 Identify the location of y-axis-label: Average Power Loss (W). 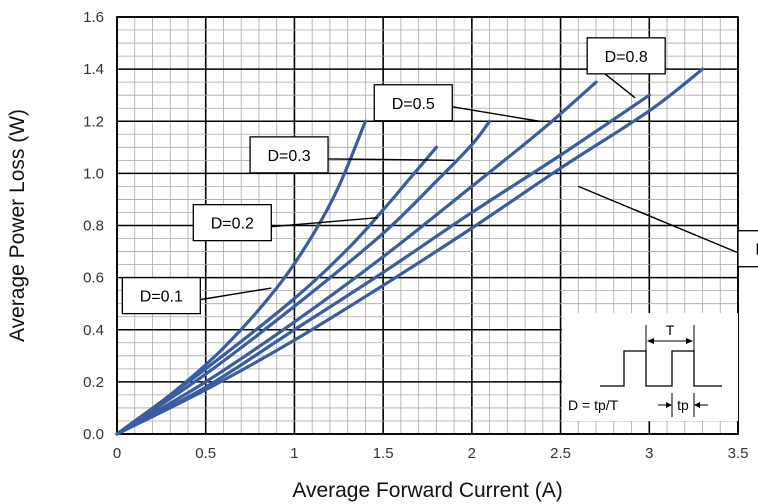
(17, 225).